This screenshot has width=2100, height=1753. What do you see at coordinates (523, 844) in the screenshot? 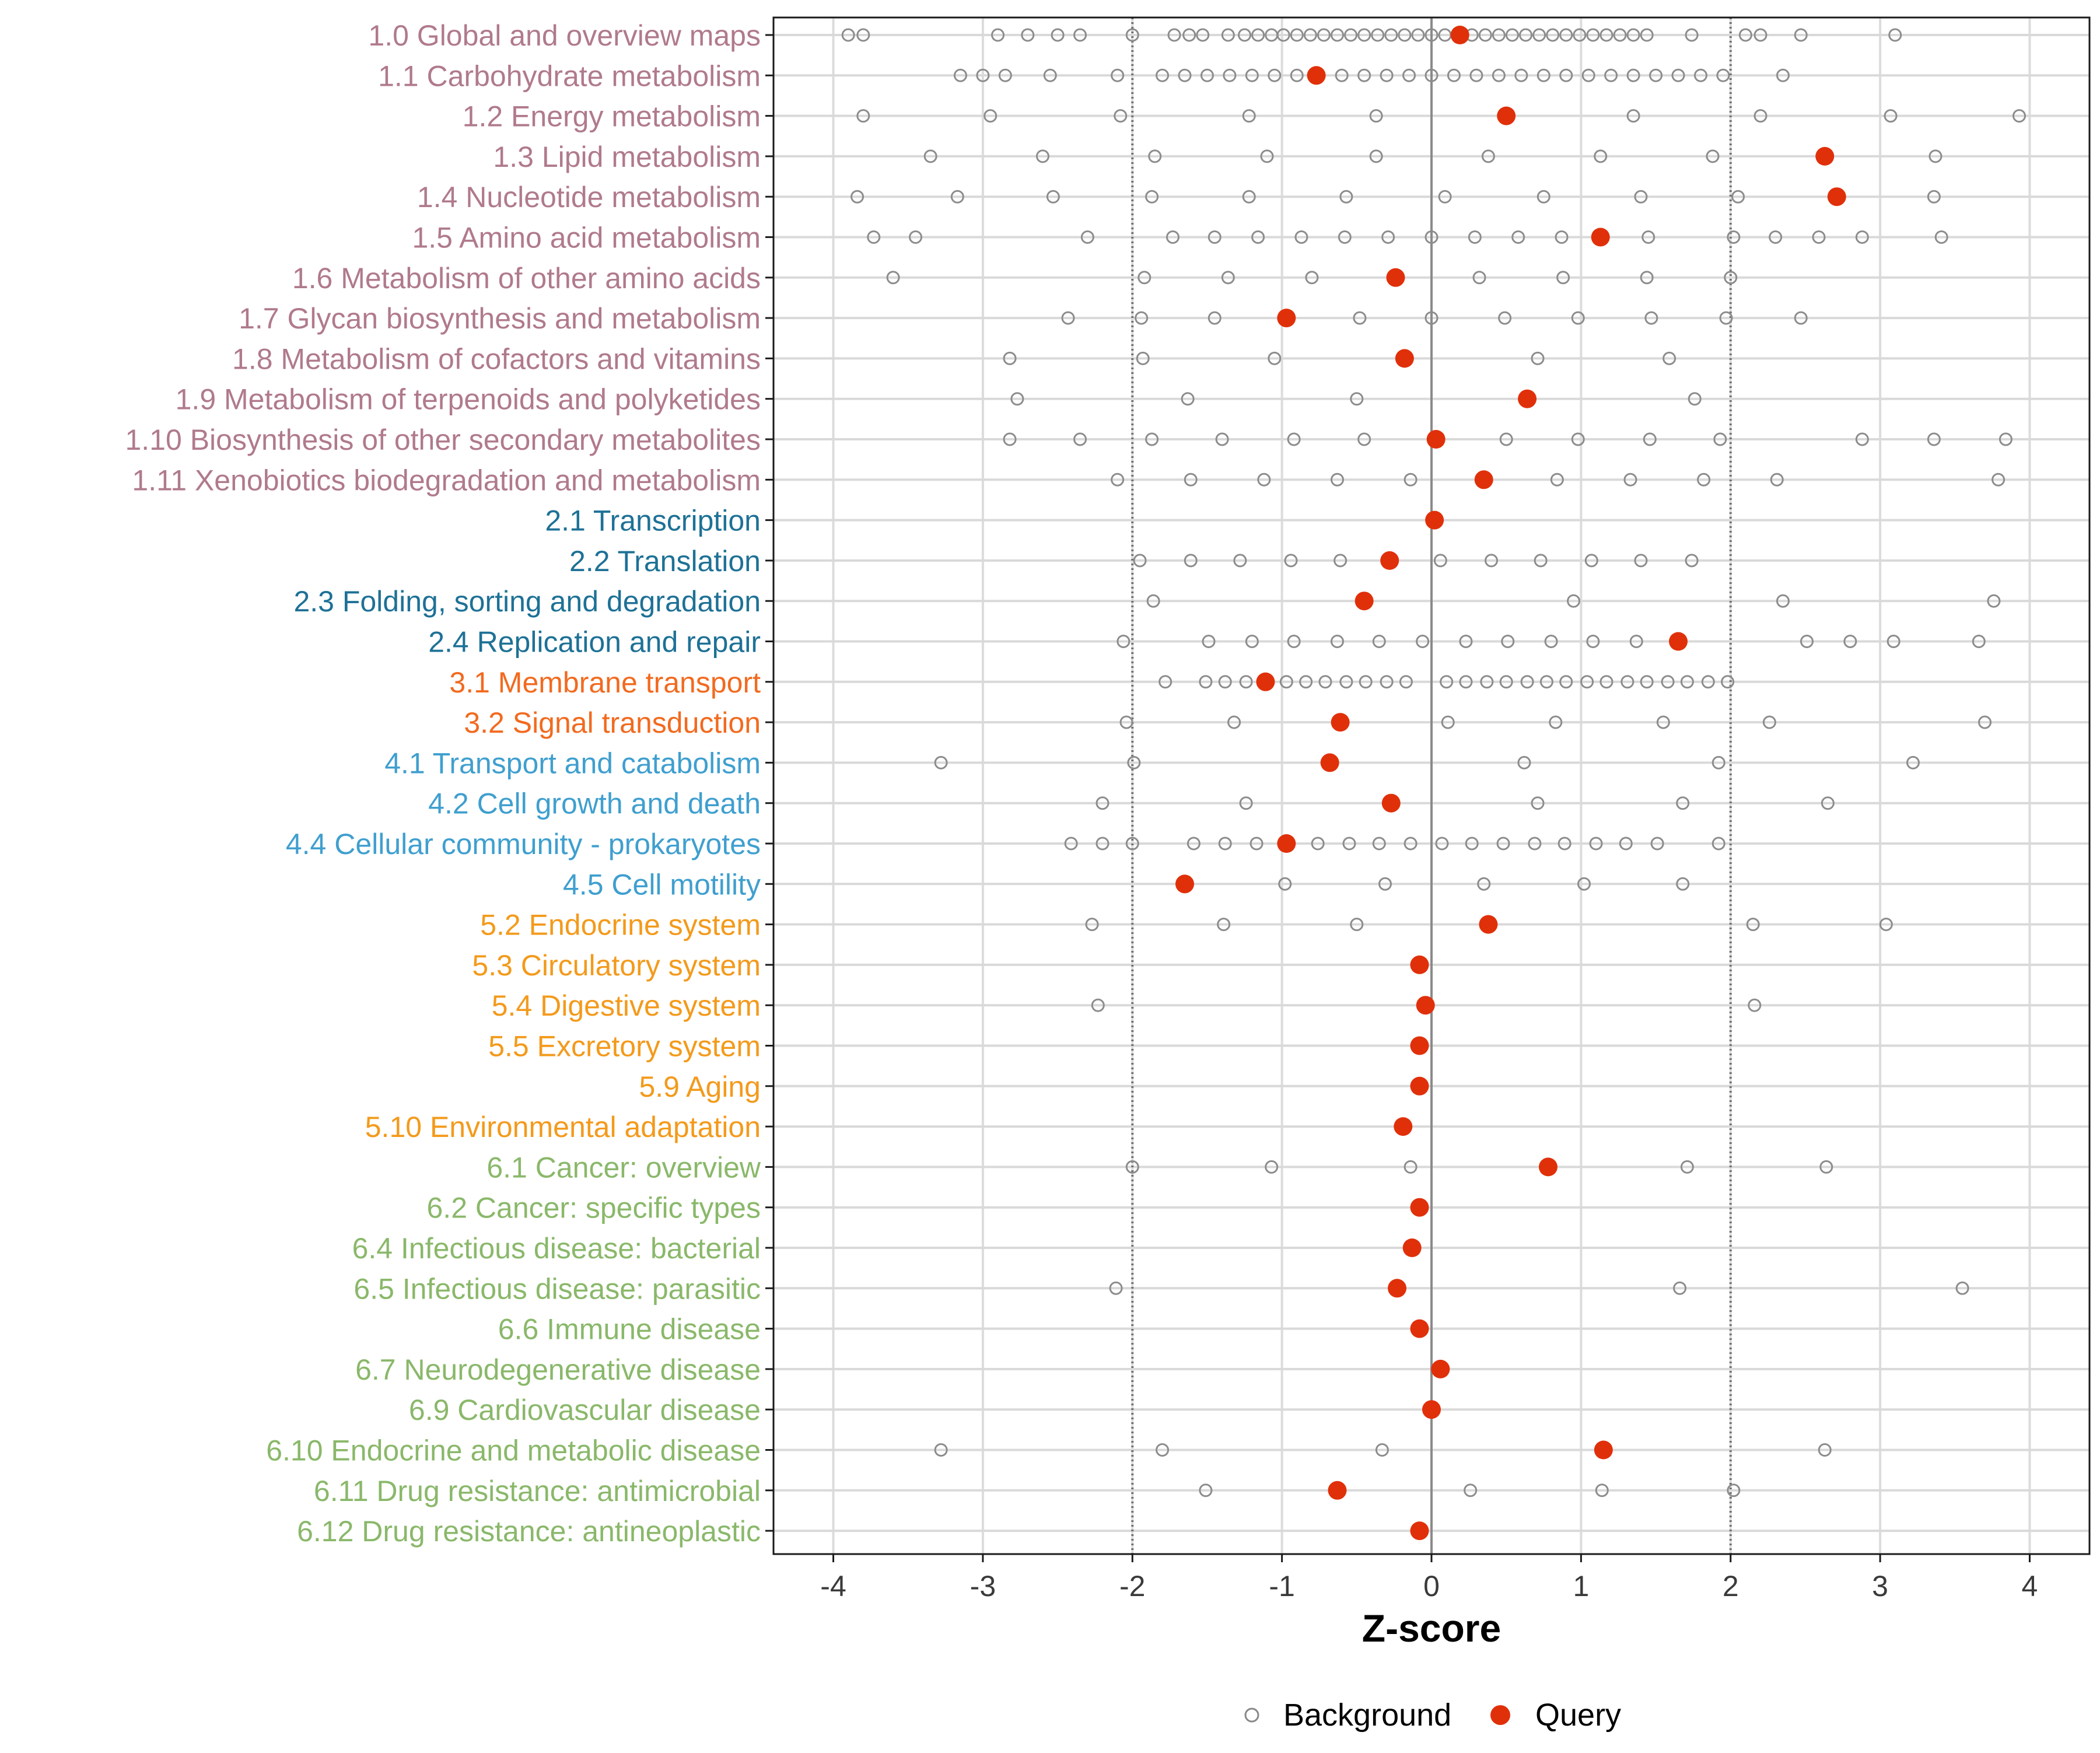
I see `y-tick-label: 4.4 Cellular community - prokaryotes` at bounding box center [523, 844].